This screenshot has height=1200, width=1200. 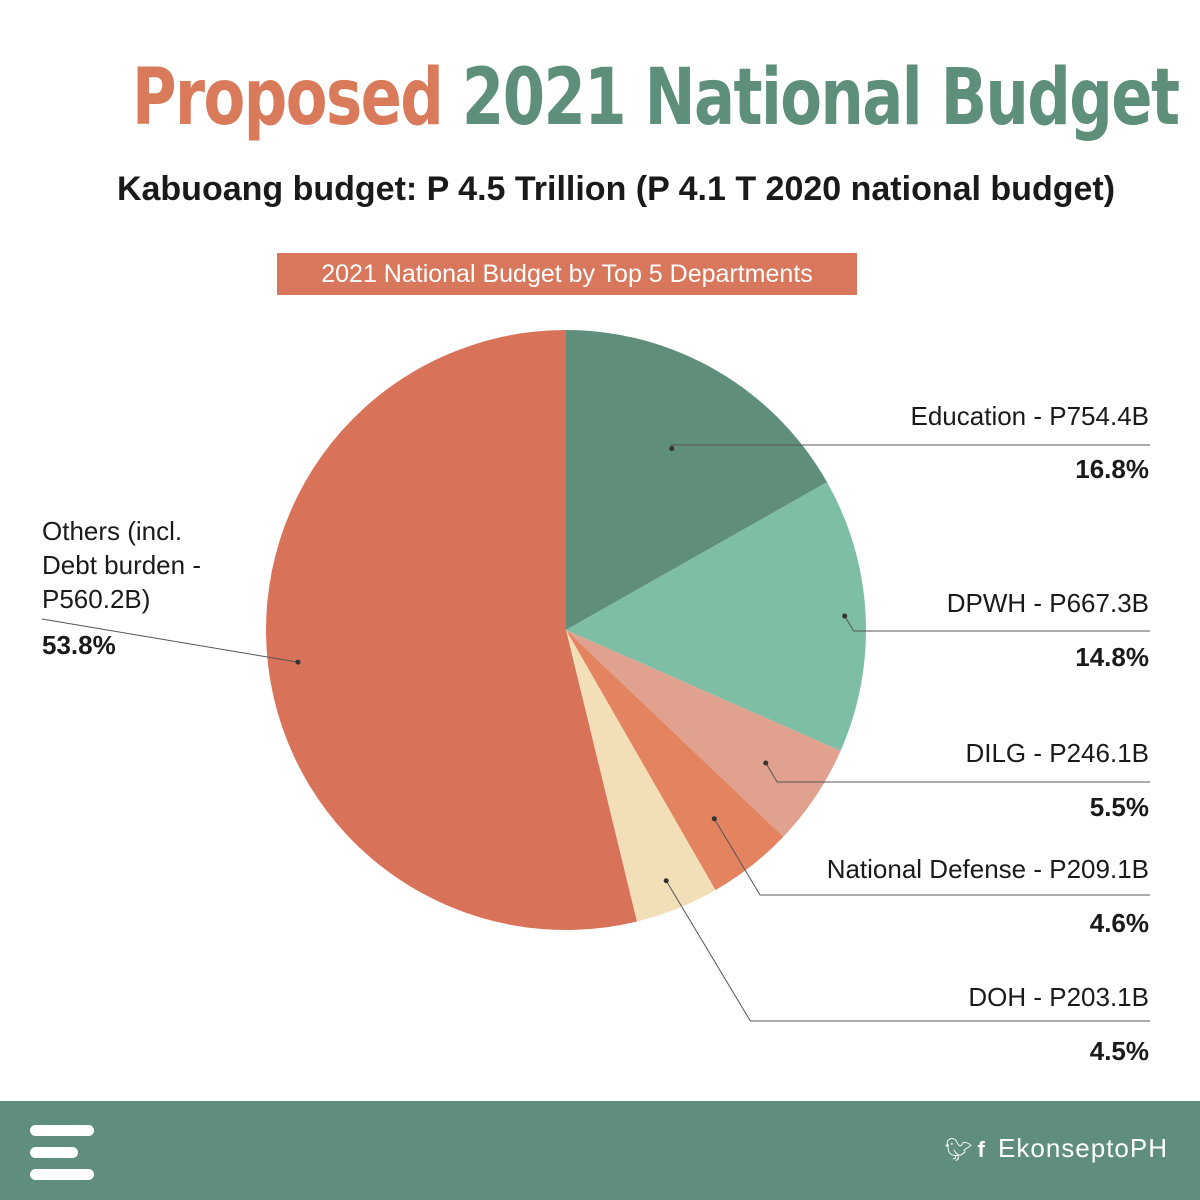 What do you see at coordinates (1058, 997) in the screenshot?
I see `slice-label: DOH - P203.1B` at bounding box center [1058, 997].